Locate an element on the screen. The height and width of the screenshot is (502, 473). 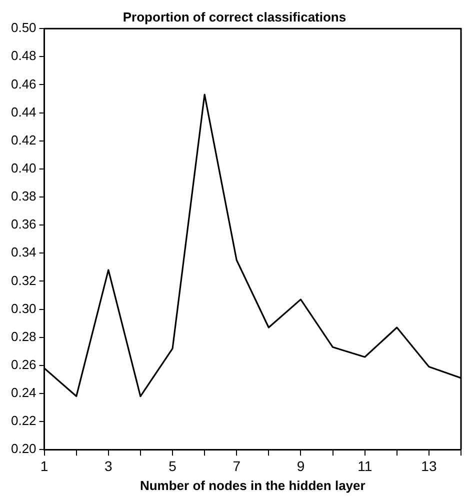
y-tick-label: 0.24 is located at coordinates (23, 392).